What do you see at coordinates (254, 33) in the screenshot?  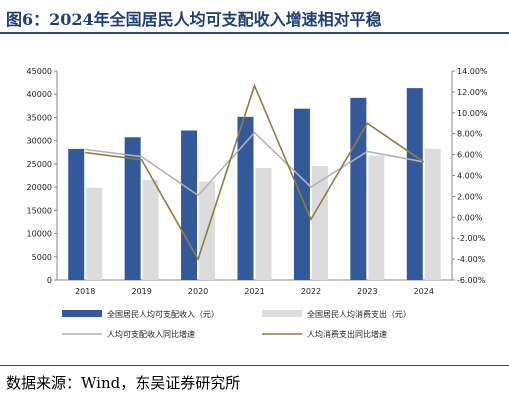 I see `title-rule` at bounding box center [254, 33].